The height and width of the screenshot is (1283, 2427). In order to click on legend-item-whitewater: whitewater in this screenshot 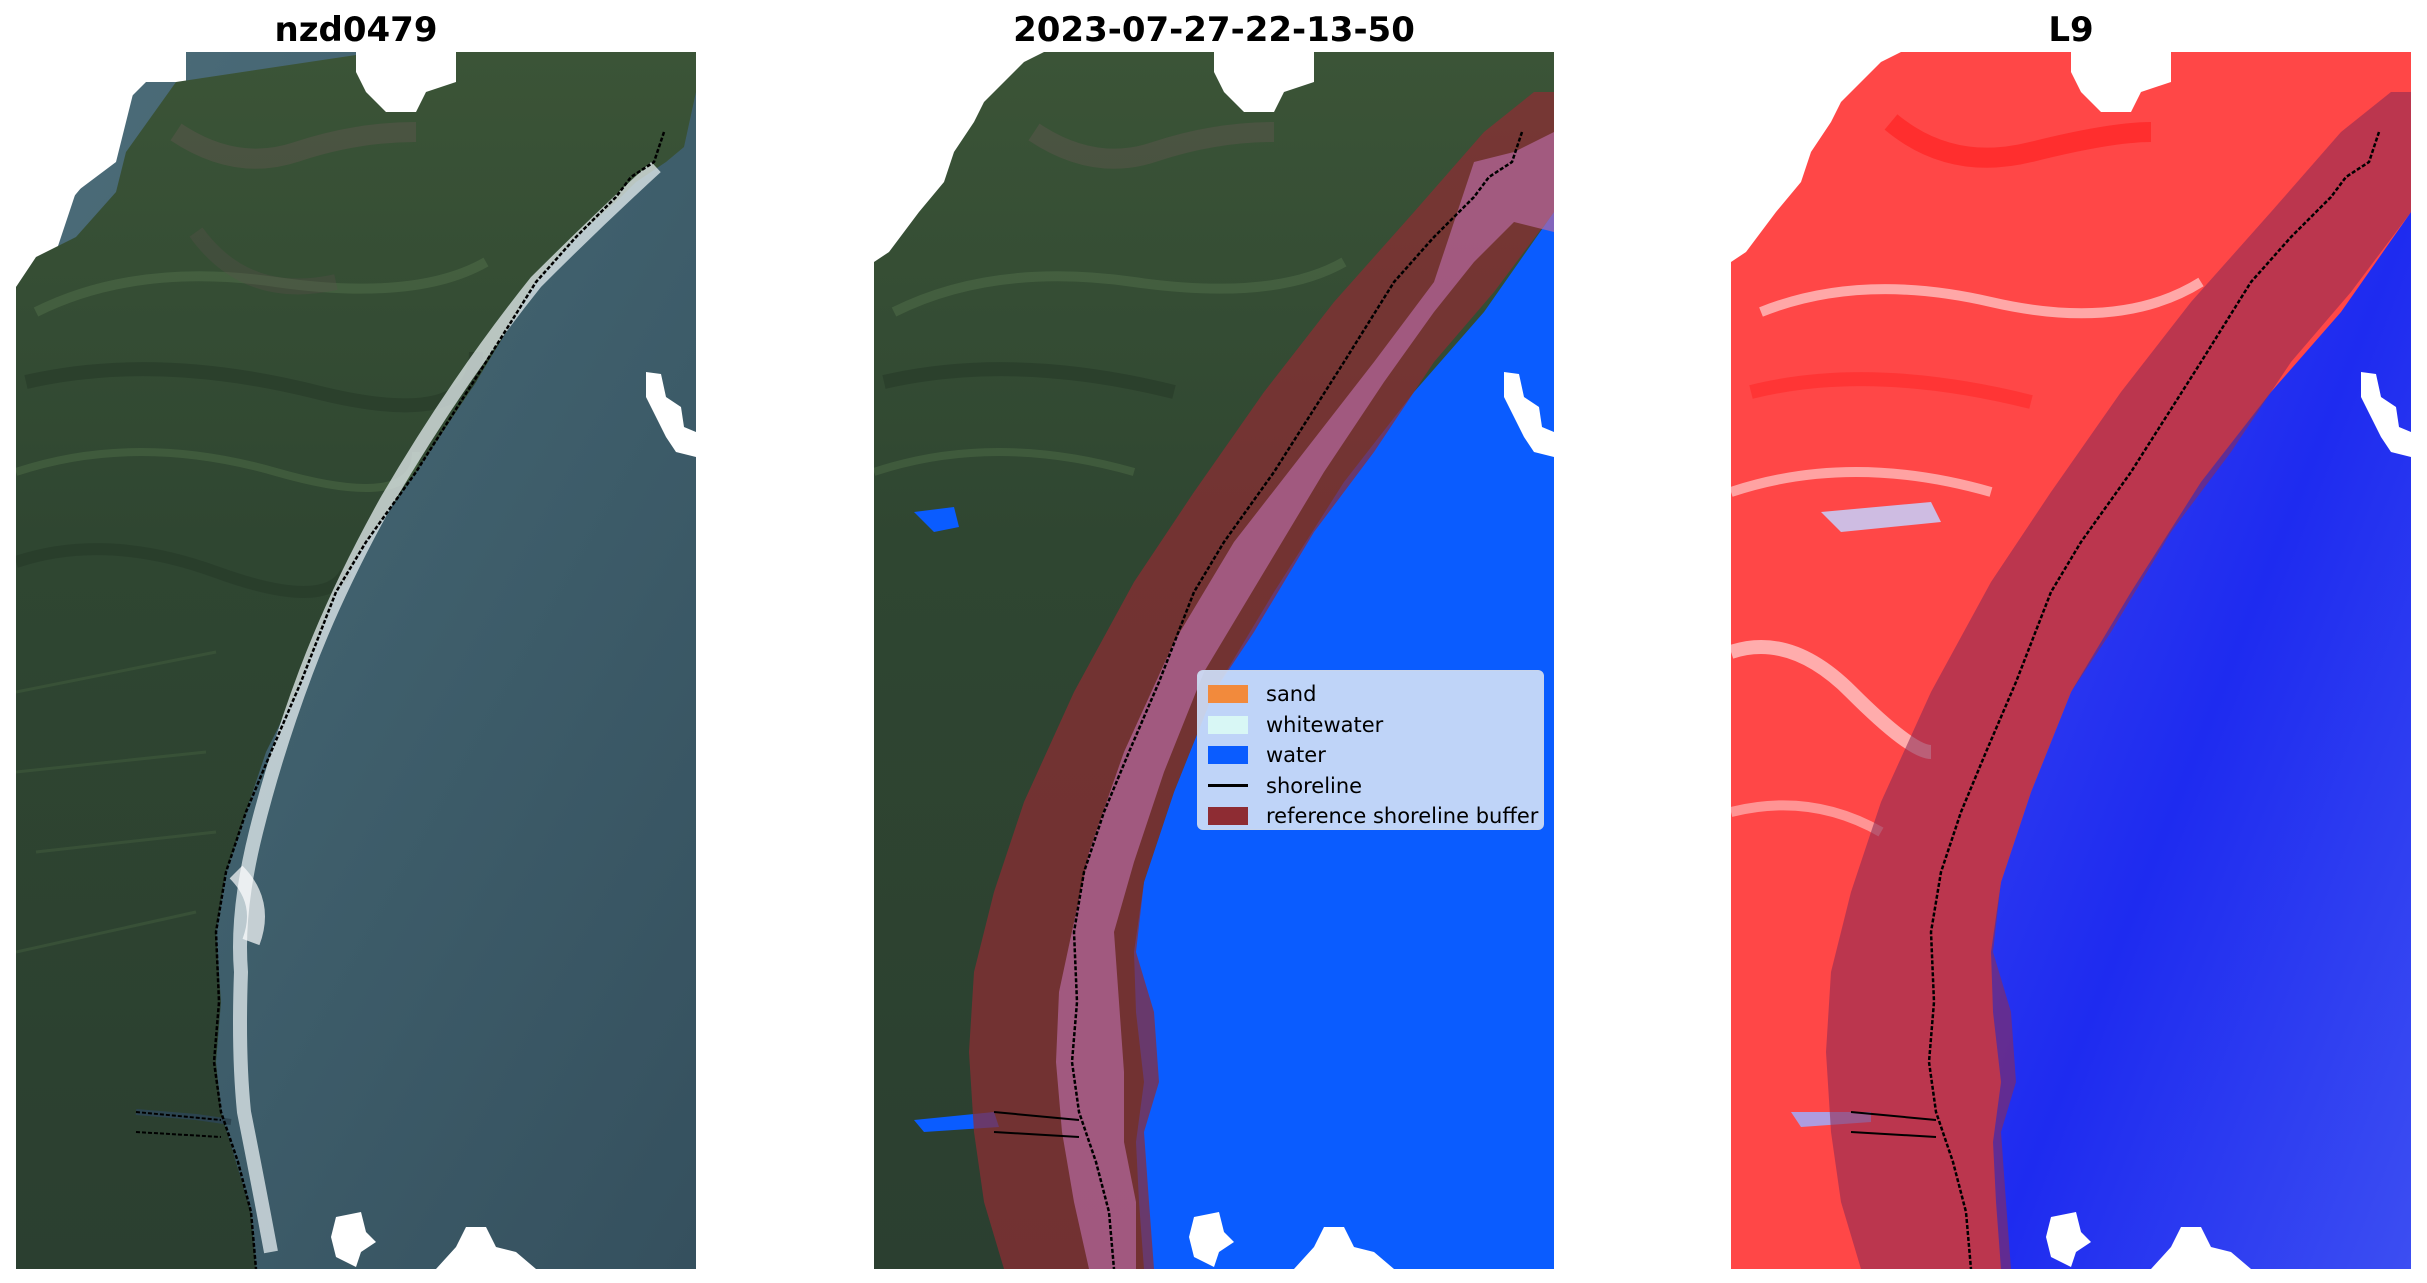, I will do `click(1370, 725)`.